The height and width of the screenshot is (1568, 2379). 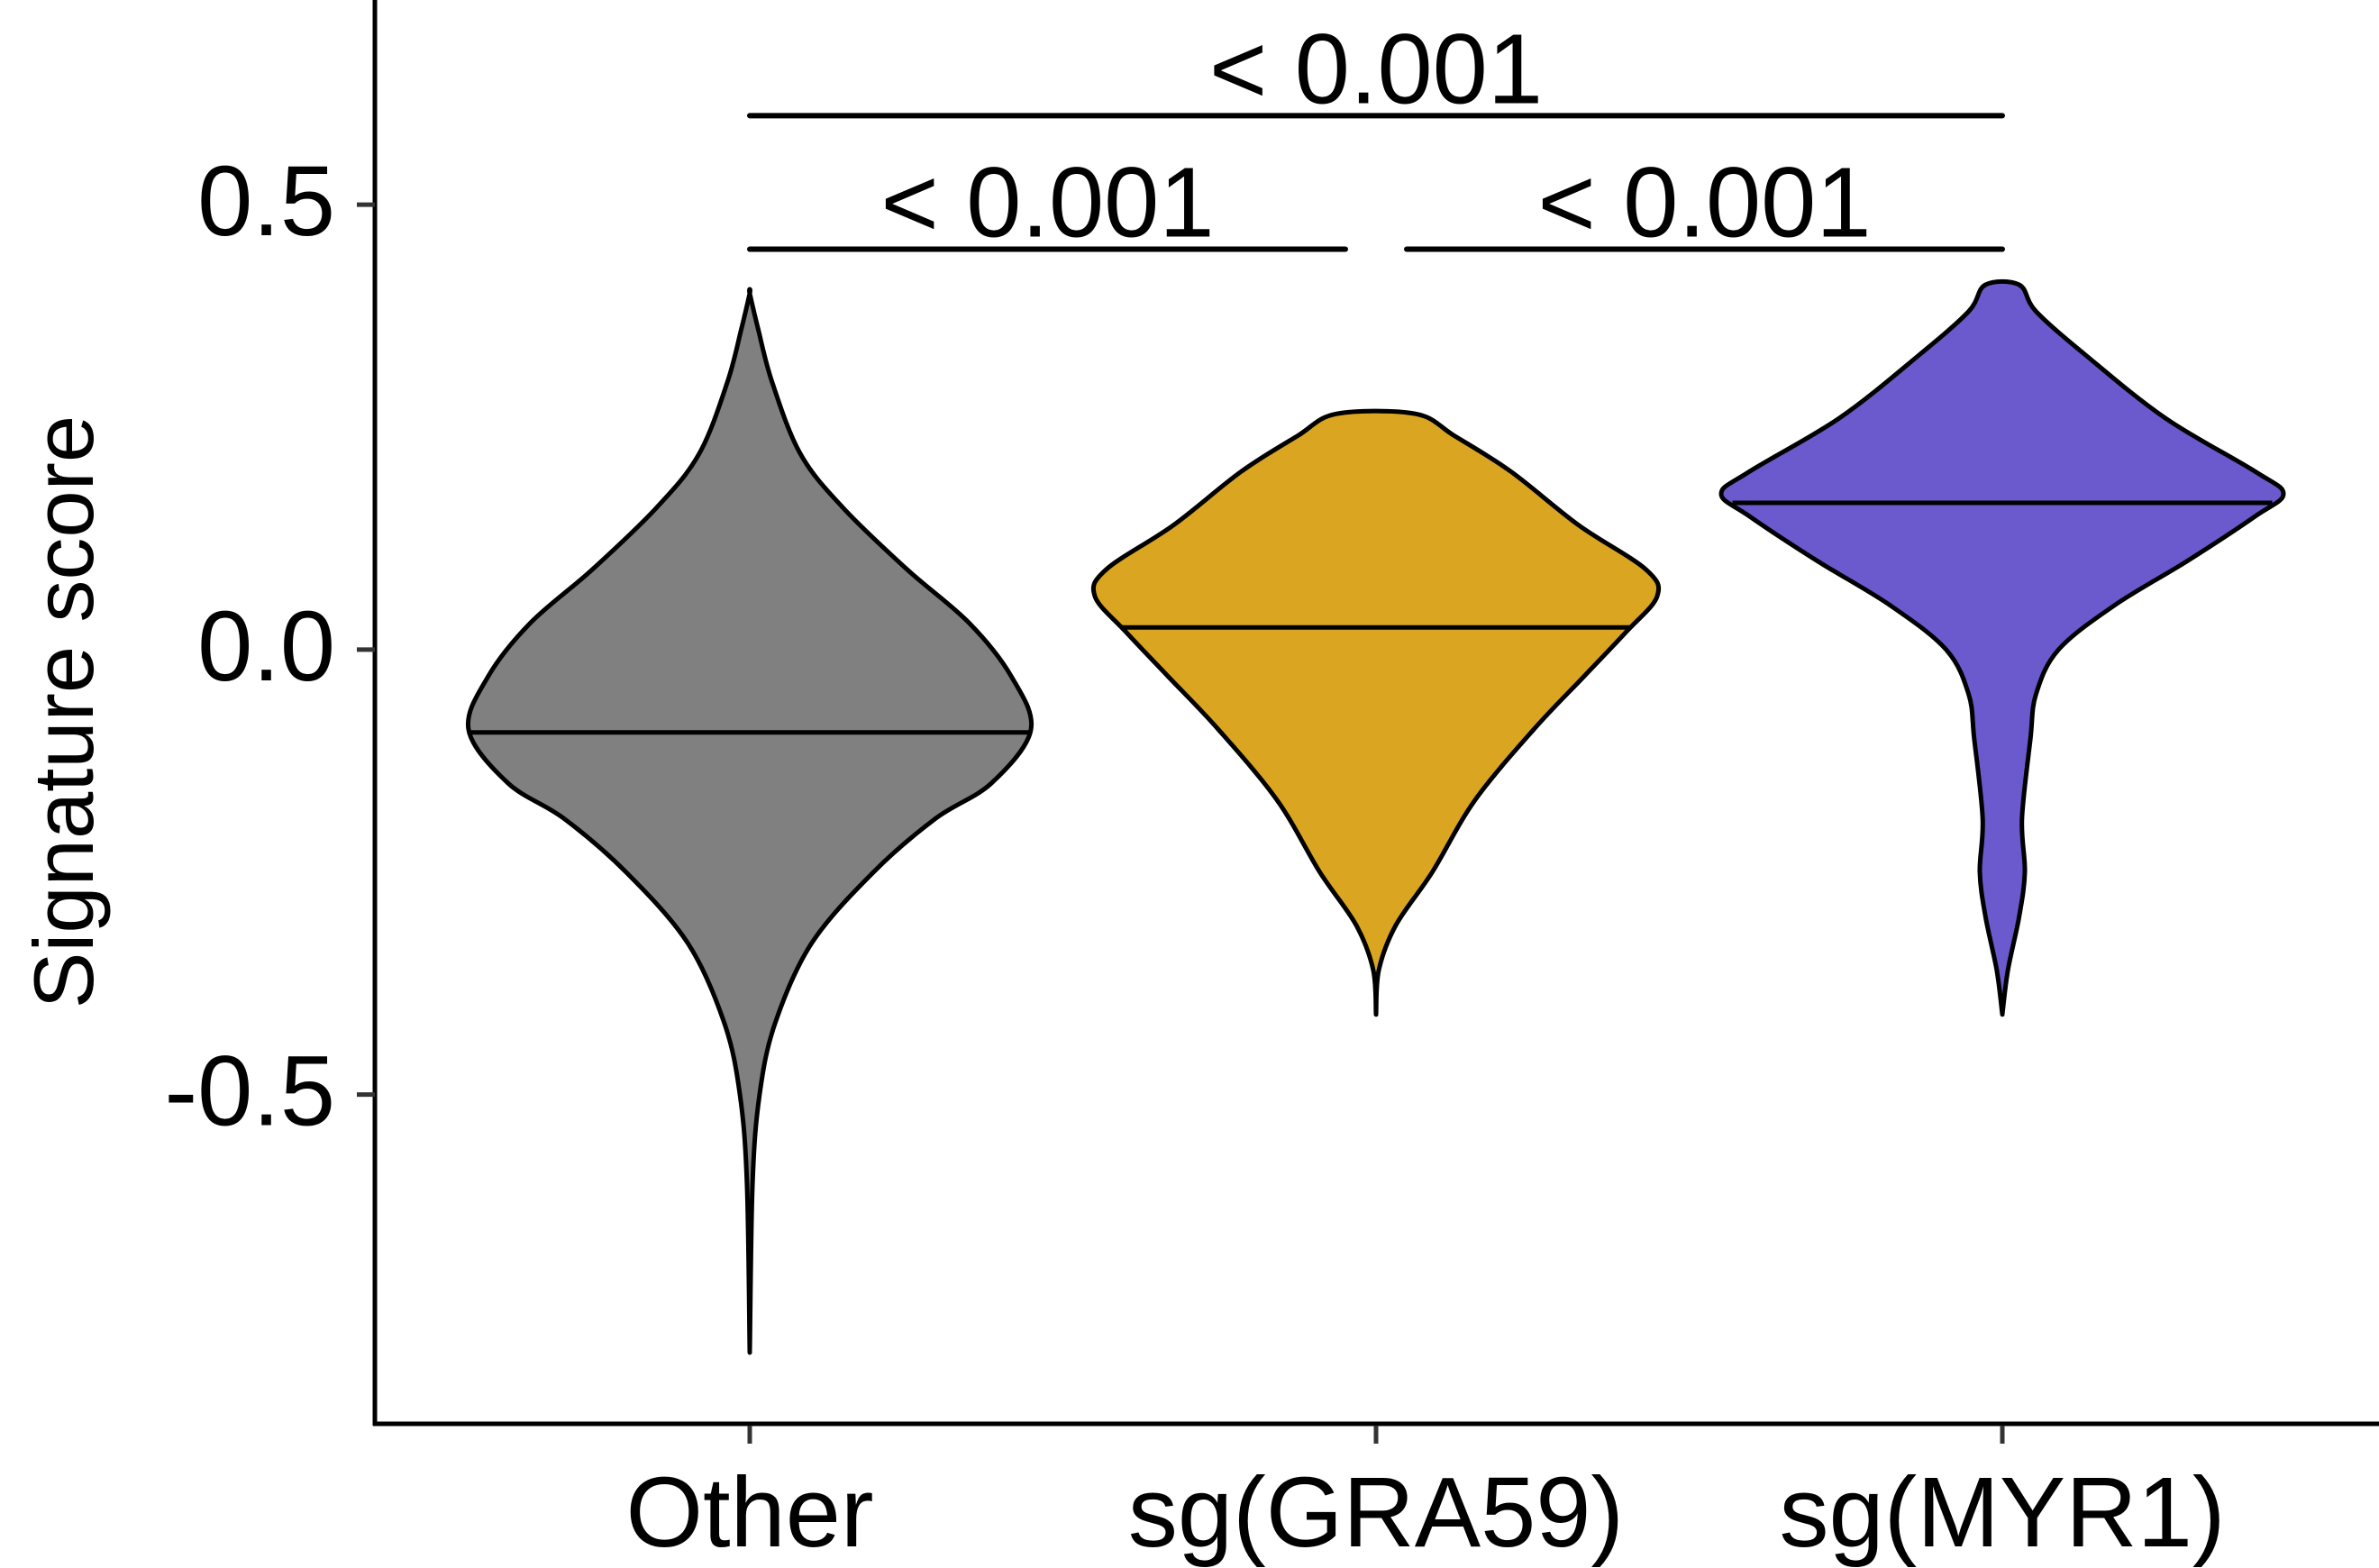 What do you see at coordinates (1704, 203) in the screenshot?
I see `sig-label-2: < 0.001` at bounding box center [1704, 203].